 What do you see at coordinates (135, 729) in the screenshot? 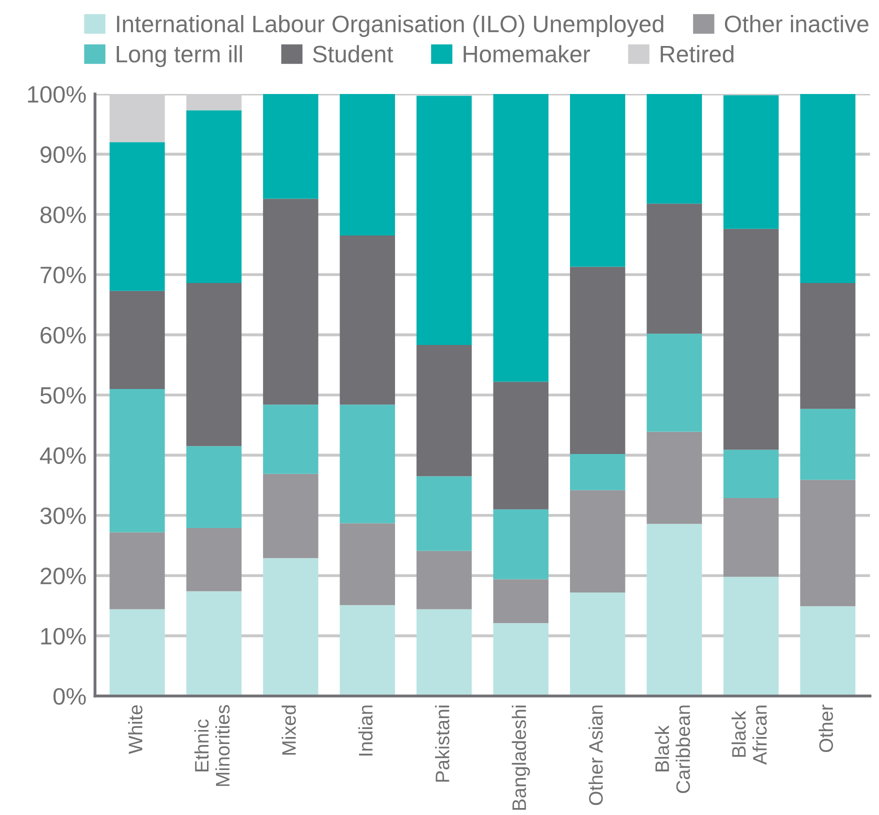
I see `x-tick-label: White` at bounding box center [135, 729].